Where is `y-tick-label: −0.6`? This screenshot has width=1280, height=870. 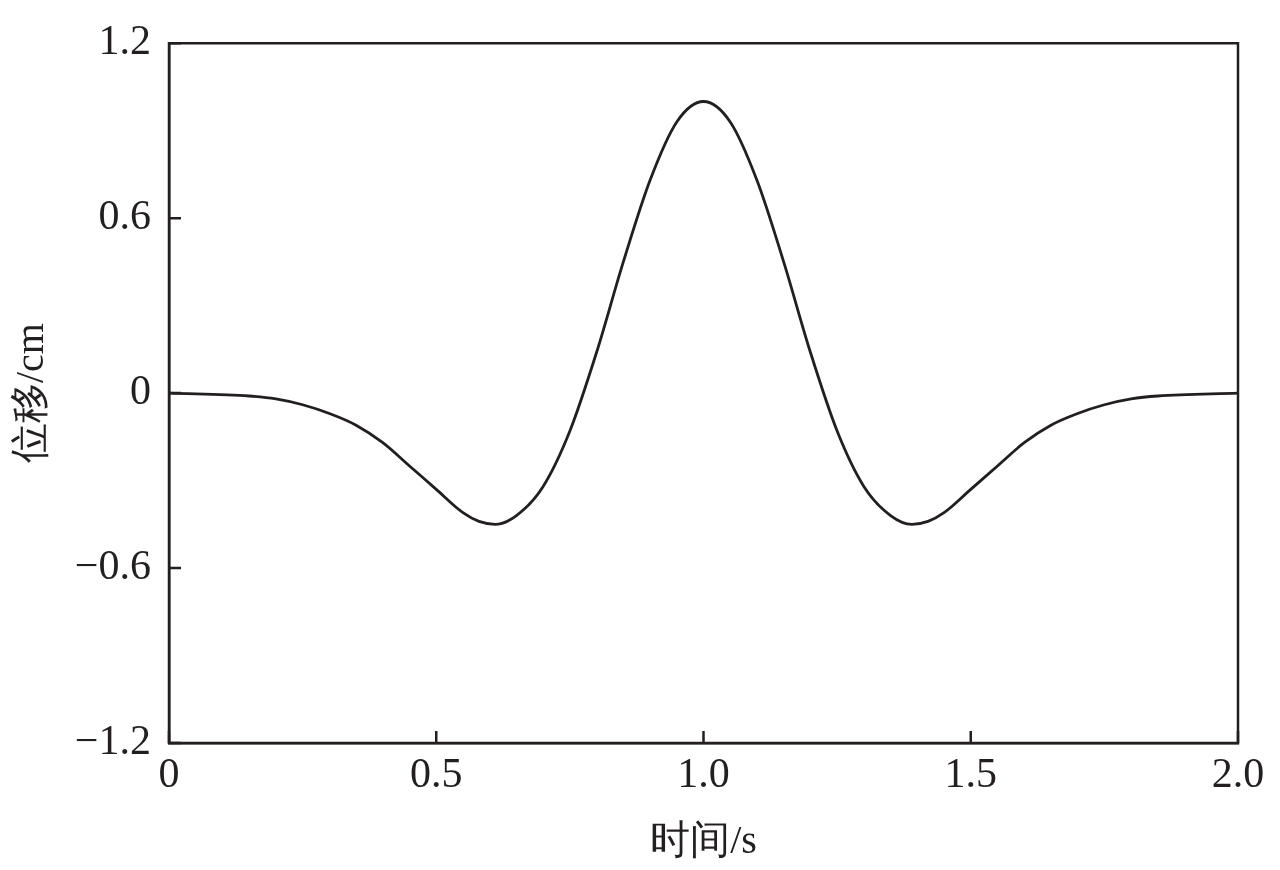 y-tick-label: −0.6 is located at coordinates (112, 565).